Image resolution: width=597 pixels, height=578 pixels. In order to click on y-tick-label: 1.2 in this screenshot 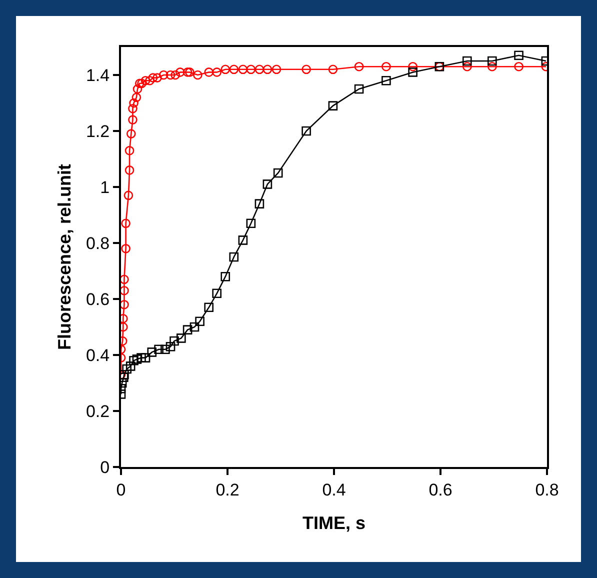, I will do `click(98, 131)`.